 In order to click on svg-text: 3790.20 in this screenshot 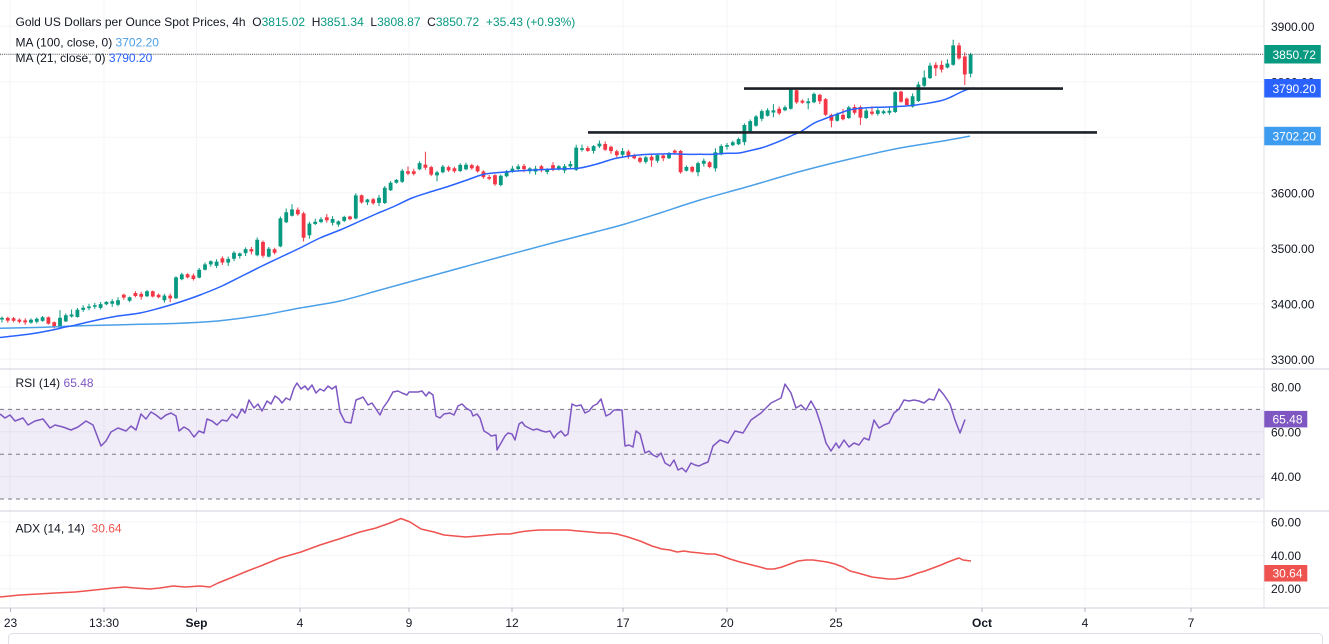, I will do `click(1295, 89)`.